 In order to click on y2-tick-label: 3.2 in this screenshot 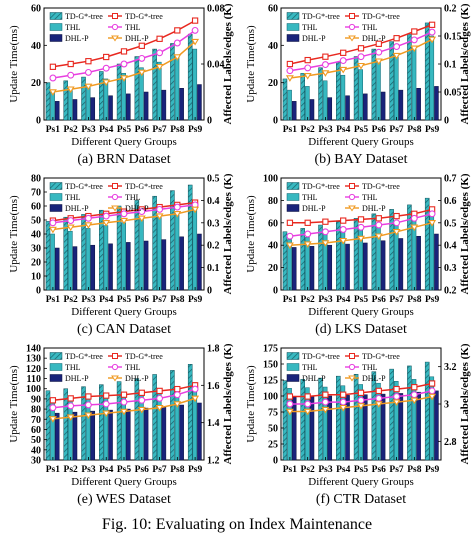, I will do `click(450, 367)`.